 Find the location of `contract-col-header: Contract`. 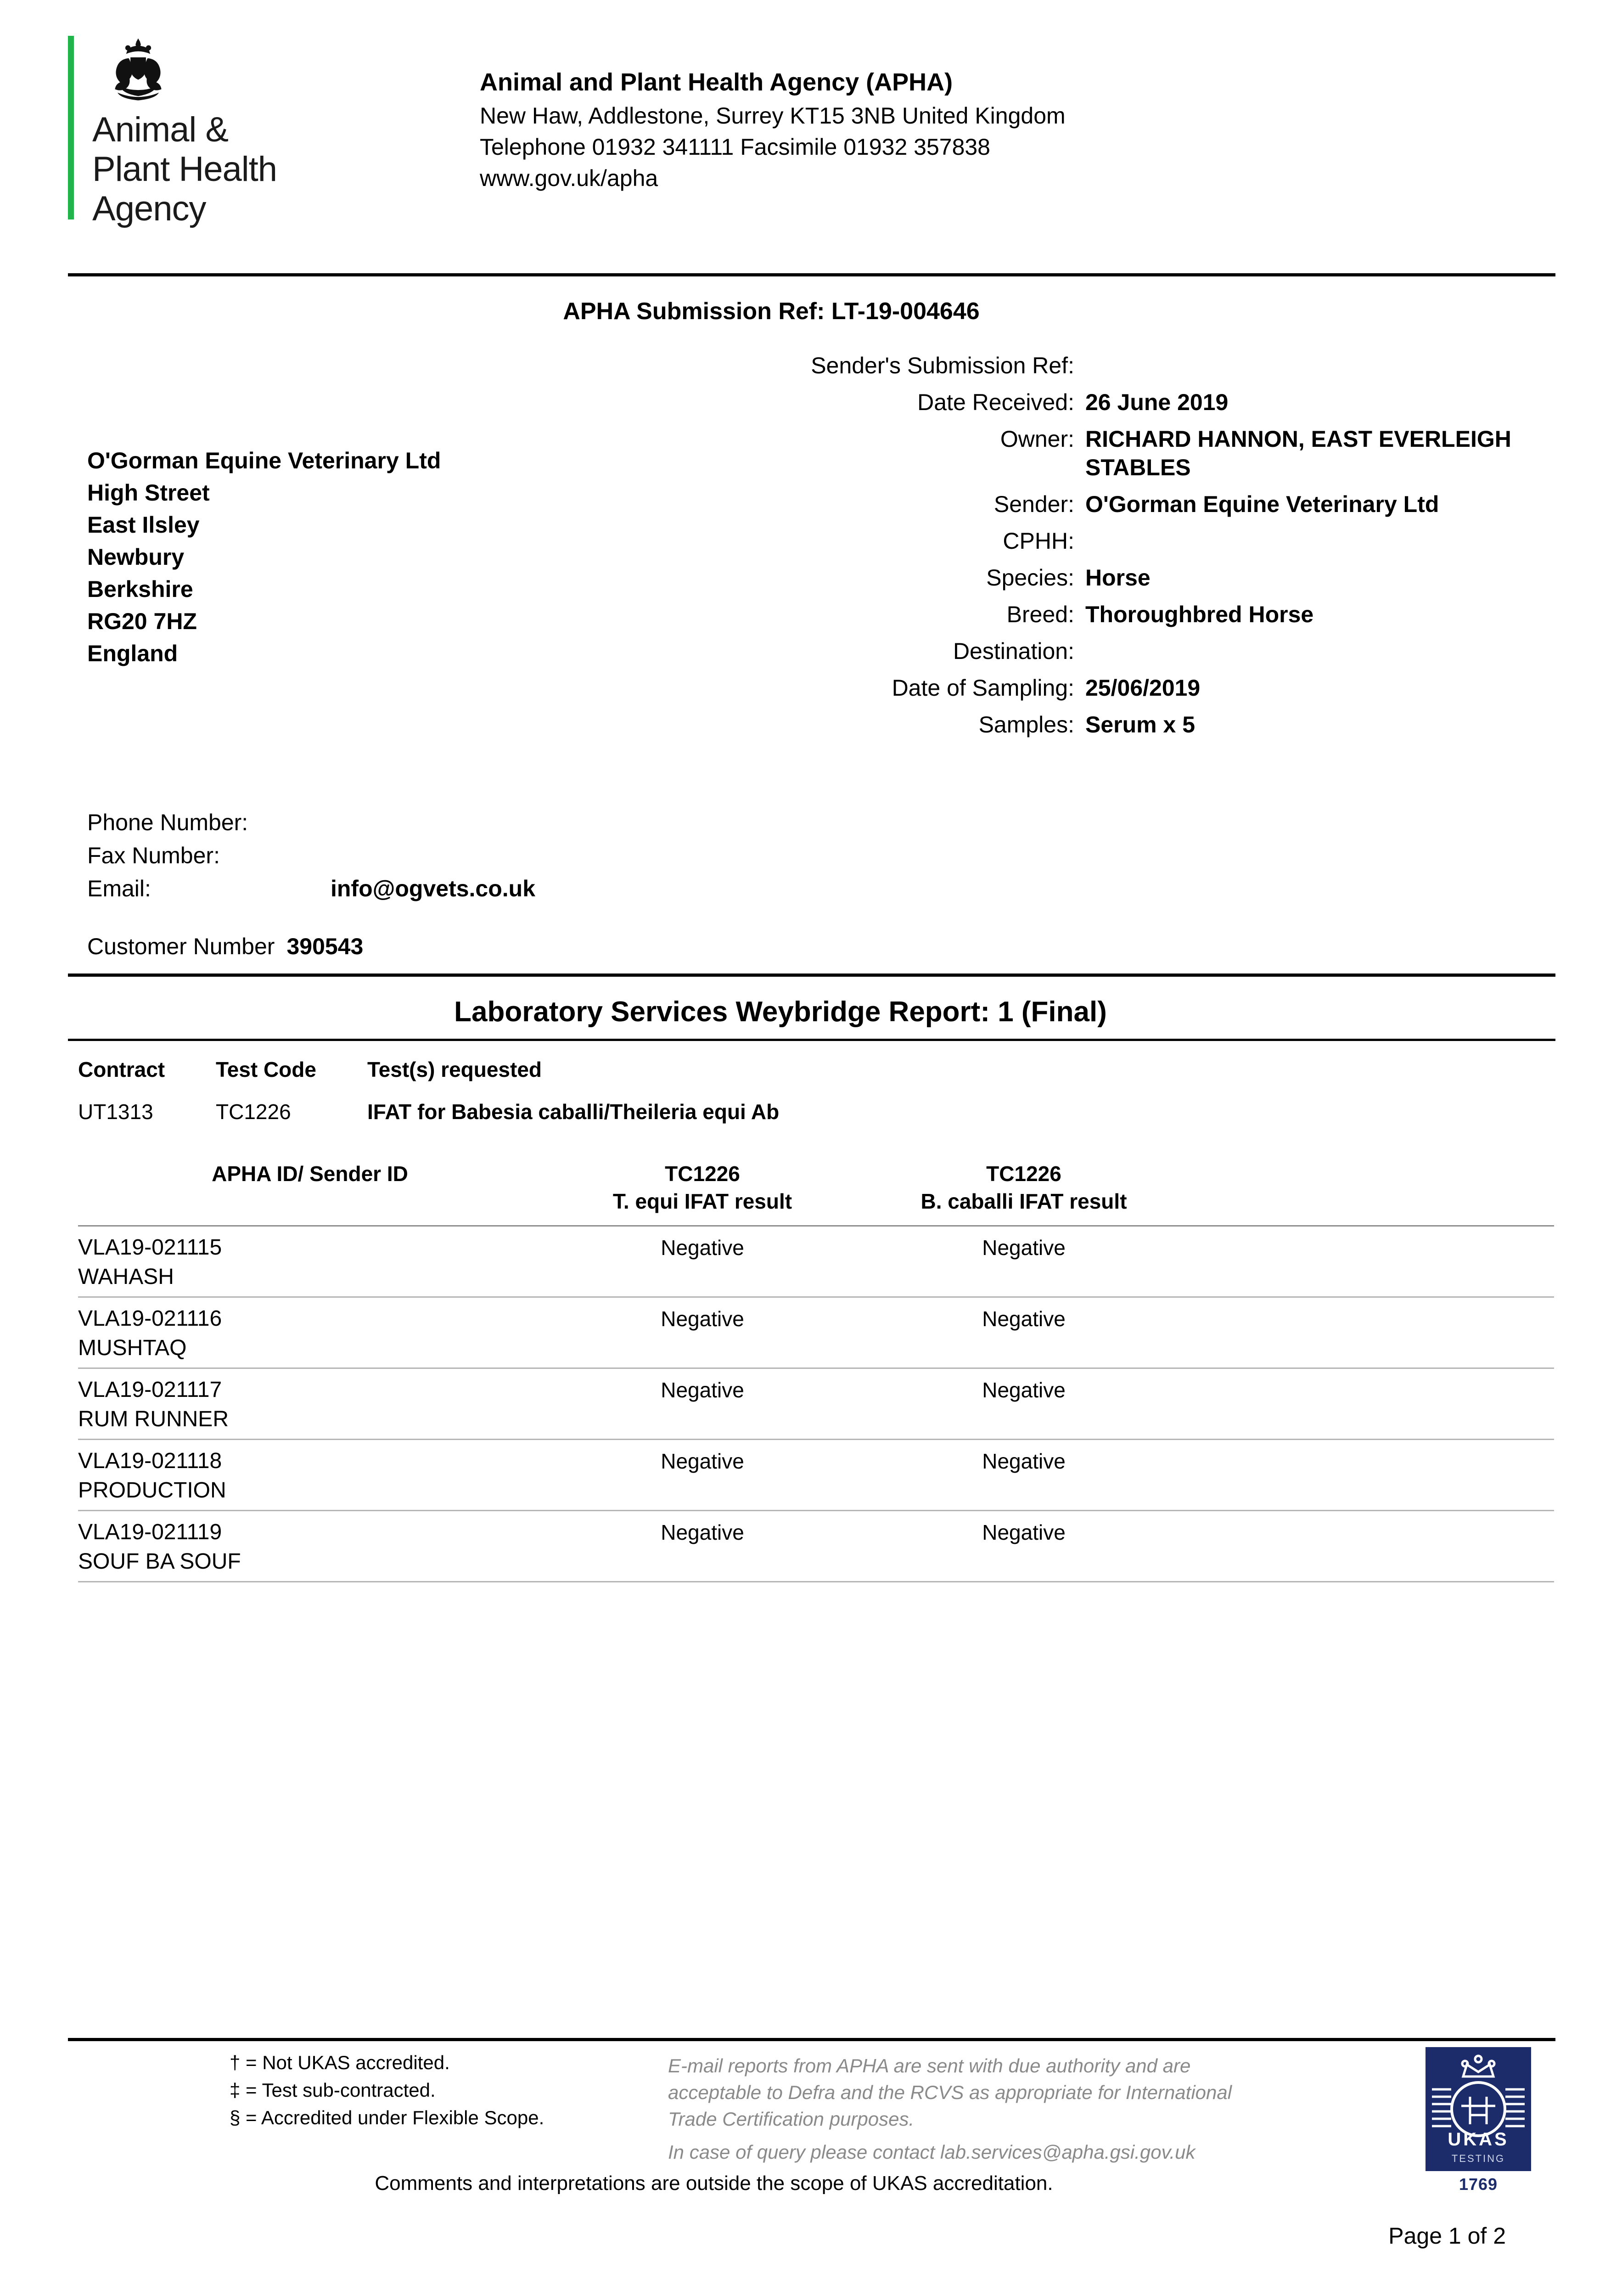

contract-col-header: Contract is located at coordinates (122, 1069).